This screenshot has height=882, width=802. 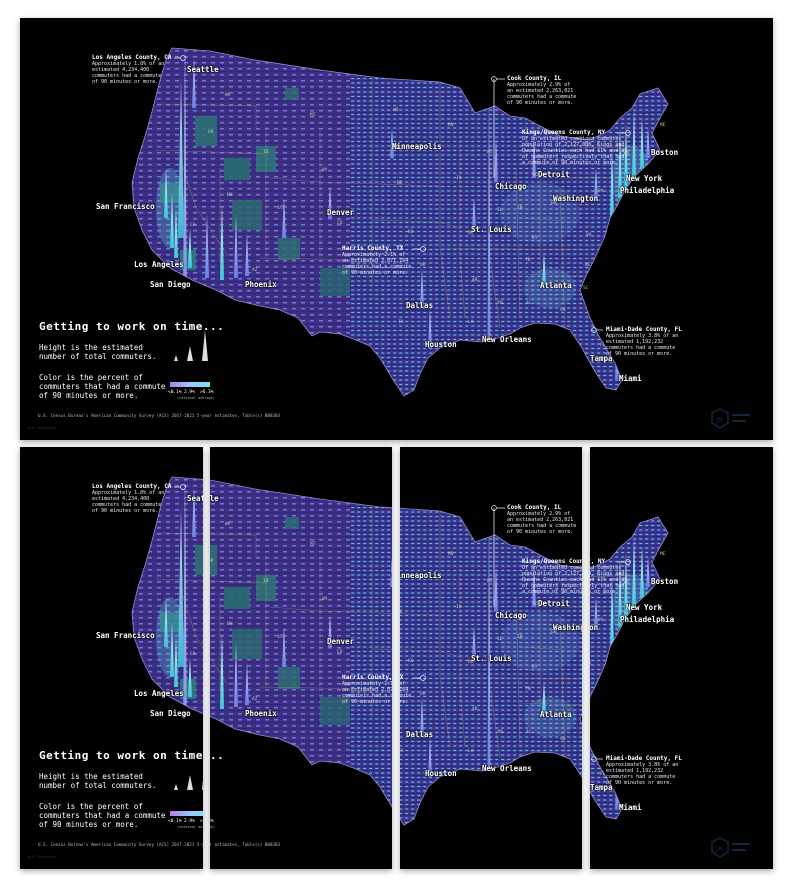 What do you see at coordinates (535, 238) in the screenshot?
I see `state-abbrev: KY` at bounding box center [535, 238].